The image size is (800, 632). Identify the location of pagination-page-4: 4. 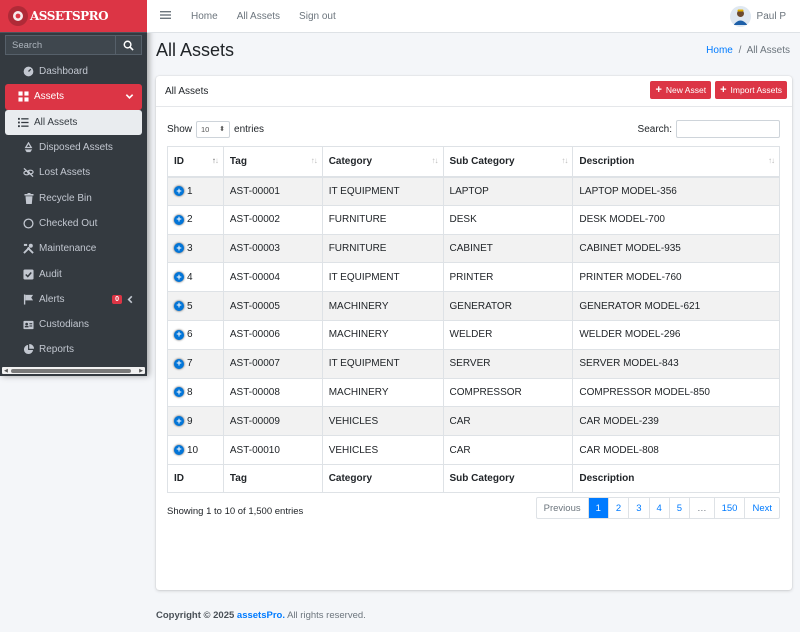
(658, 508).